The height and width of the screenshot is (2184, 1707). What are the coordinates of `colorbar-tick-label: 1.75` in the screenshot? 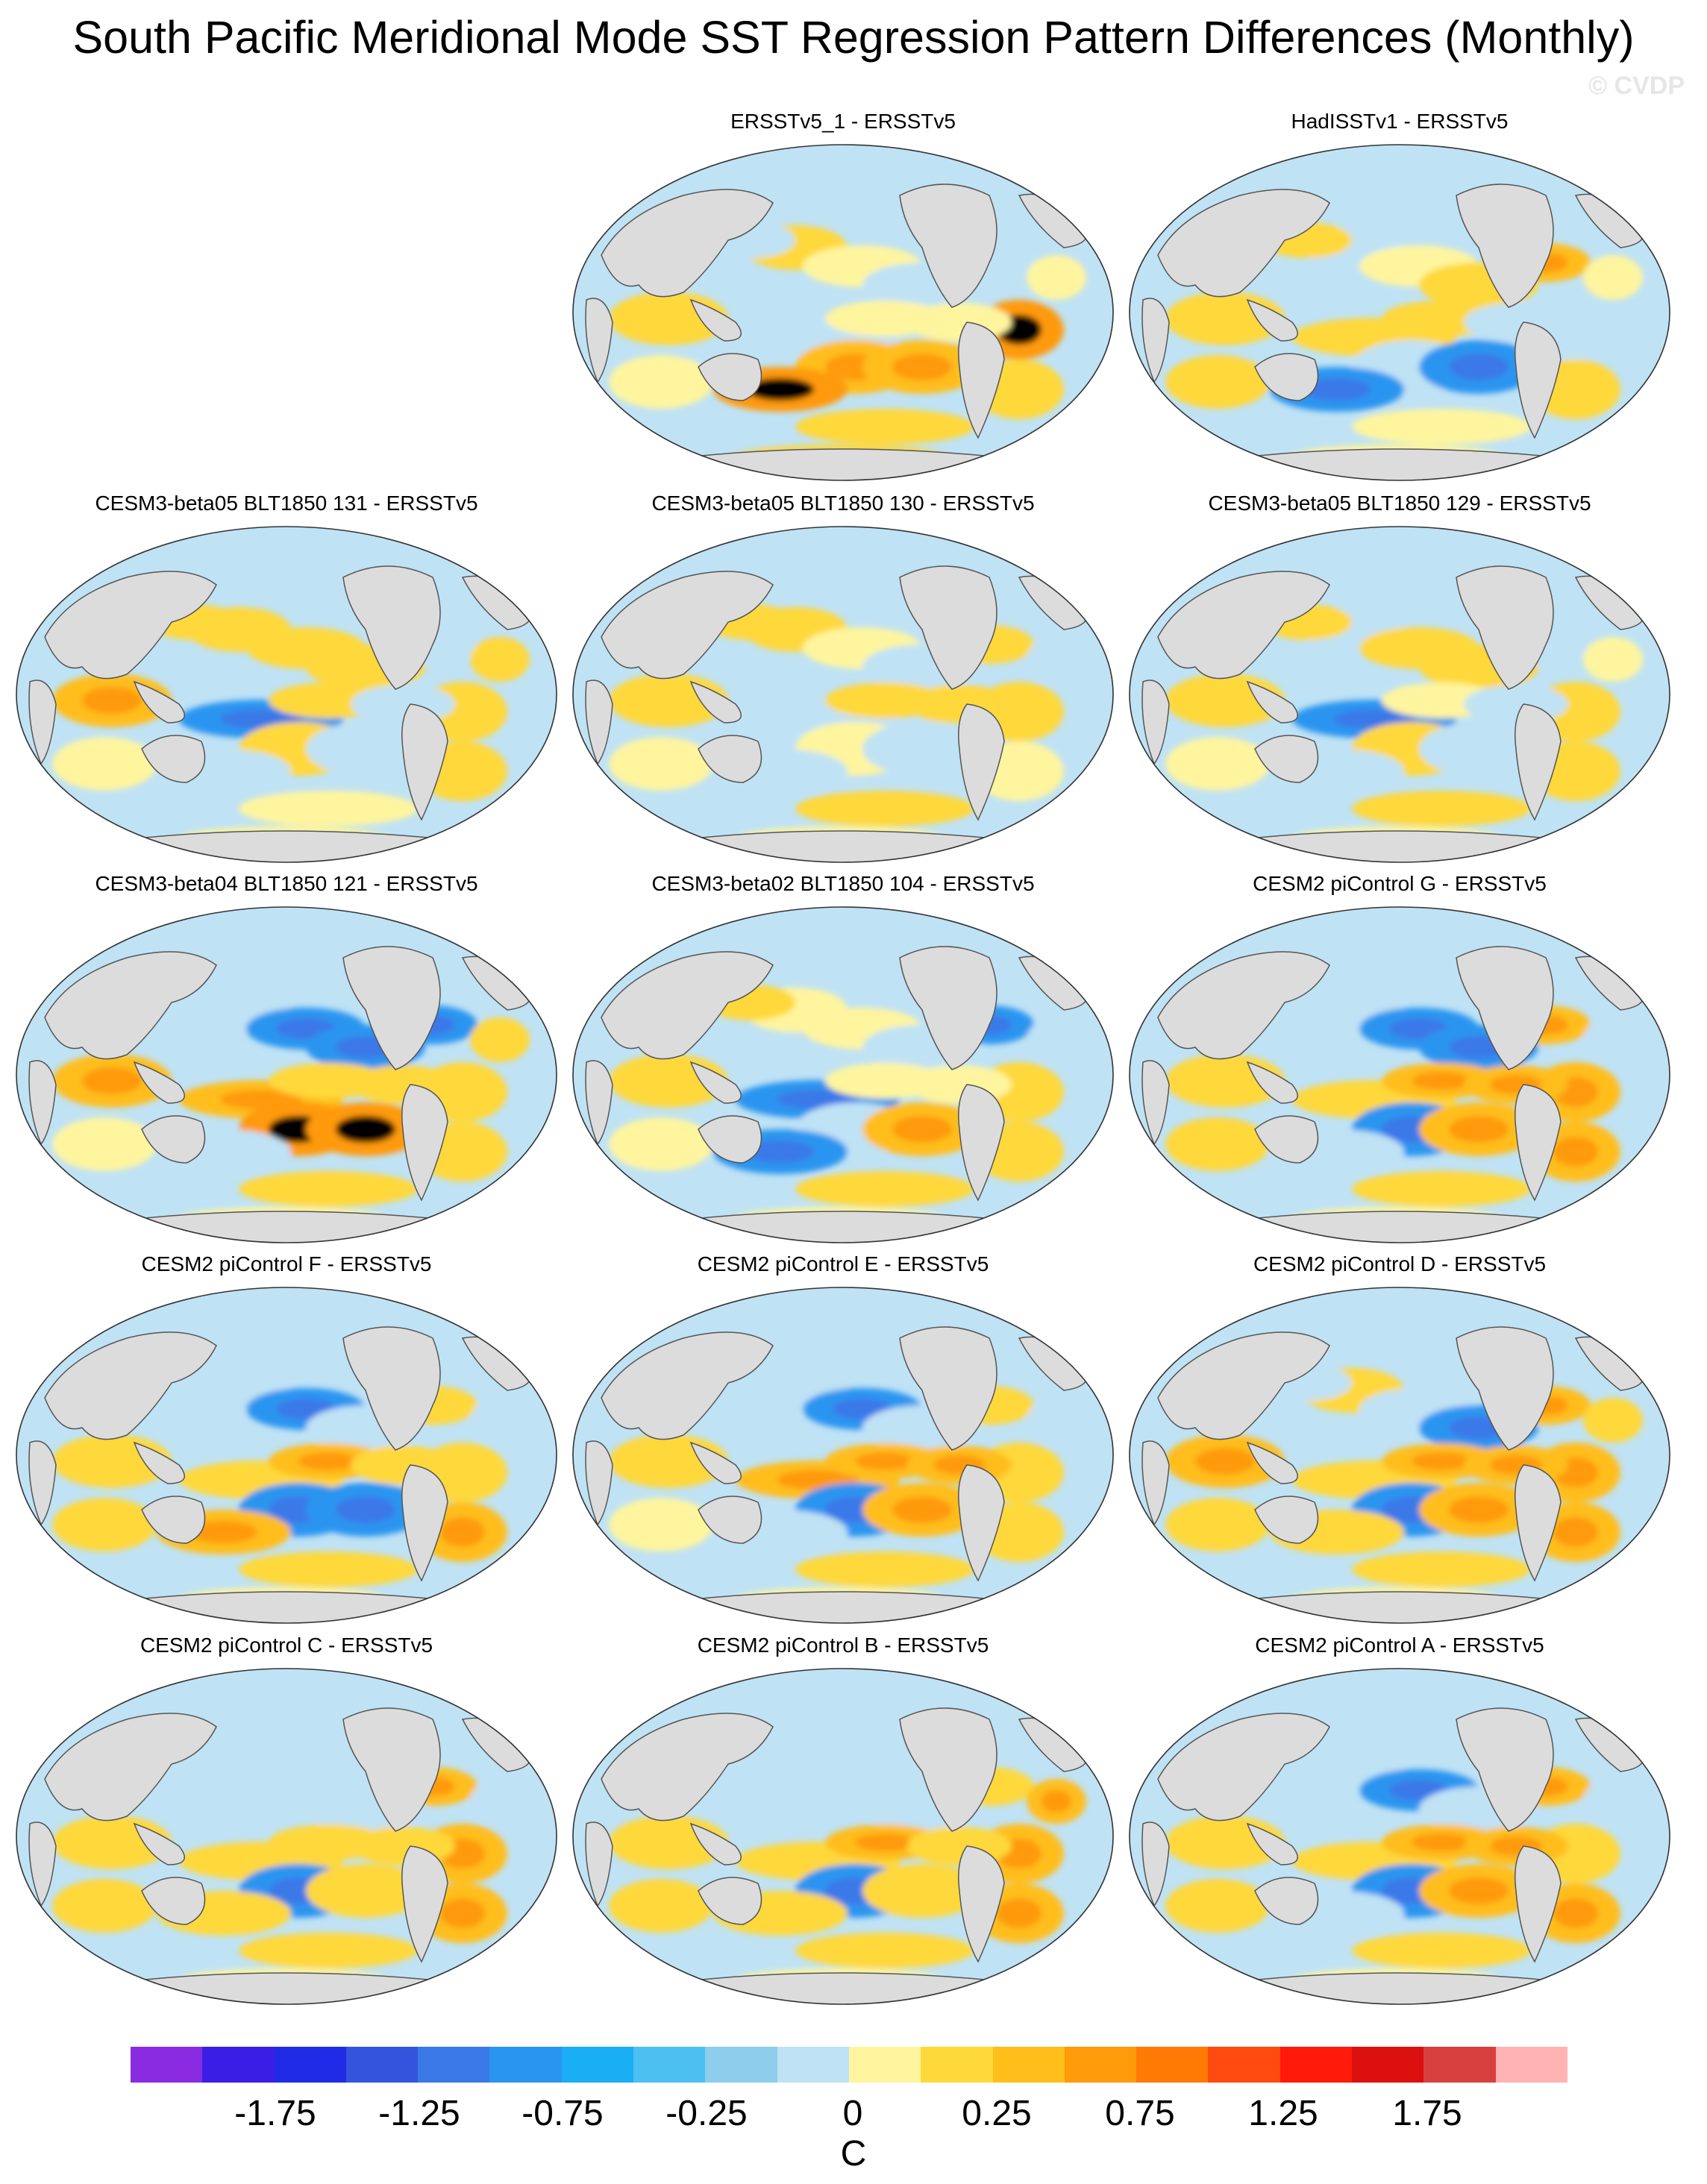 It's located at (1427, 2113).